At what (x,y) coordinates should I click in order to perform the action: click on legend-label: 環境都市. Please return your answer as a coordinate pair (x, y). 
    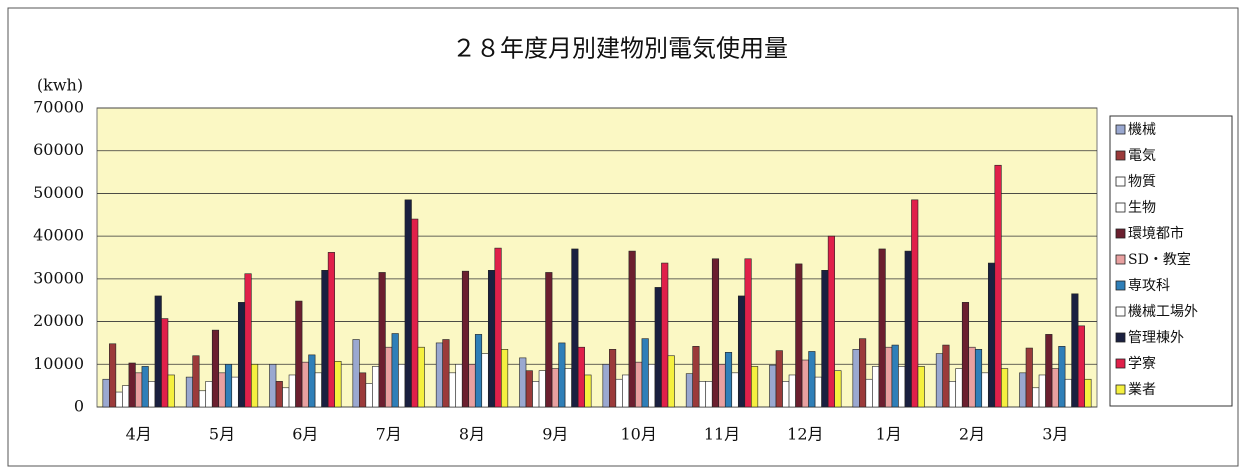
    Looking at the image, I should click on (1156, 233).